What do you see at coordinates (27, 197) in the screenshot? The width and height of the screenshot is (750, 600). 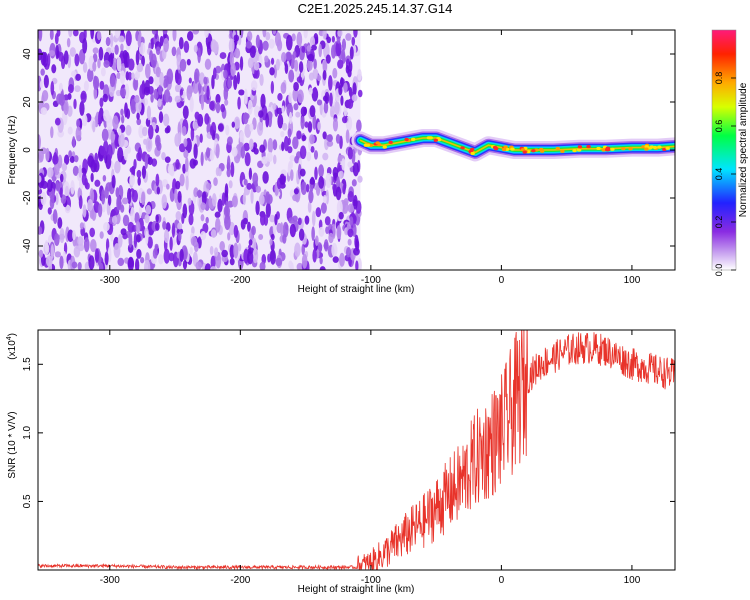 I see `spectrogram-ytick-label: -20` at bounding box center [27, 197].